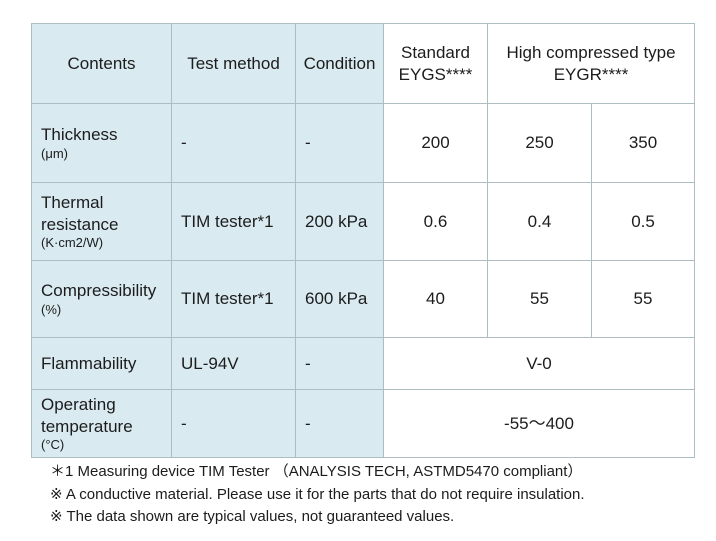  I want to click on header-high-compressed-line1: High compressed type, so click(591, 53).